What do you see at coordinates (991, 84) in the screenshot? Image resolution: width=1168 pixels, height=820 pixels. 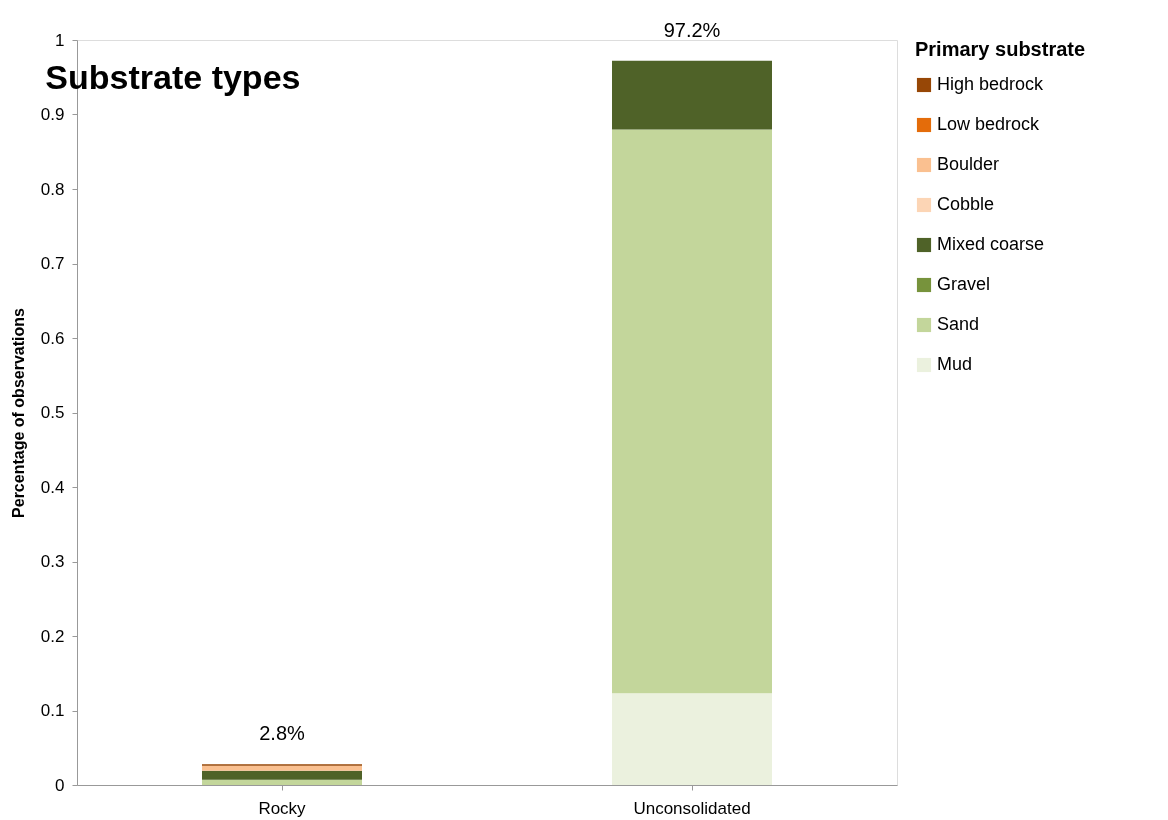 I see `legend-label: High bedrock` at bounding box center [991, 84].